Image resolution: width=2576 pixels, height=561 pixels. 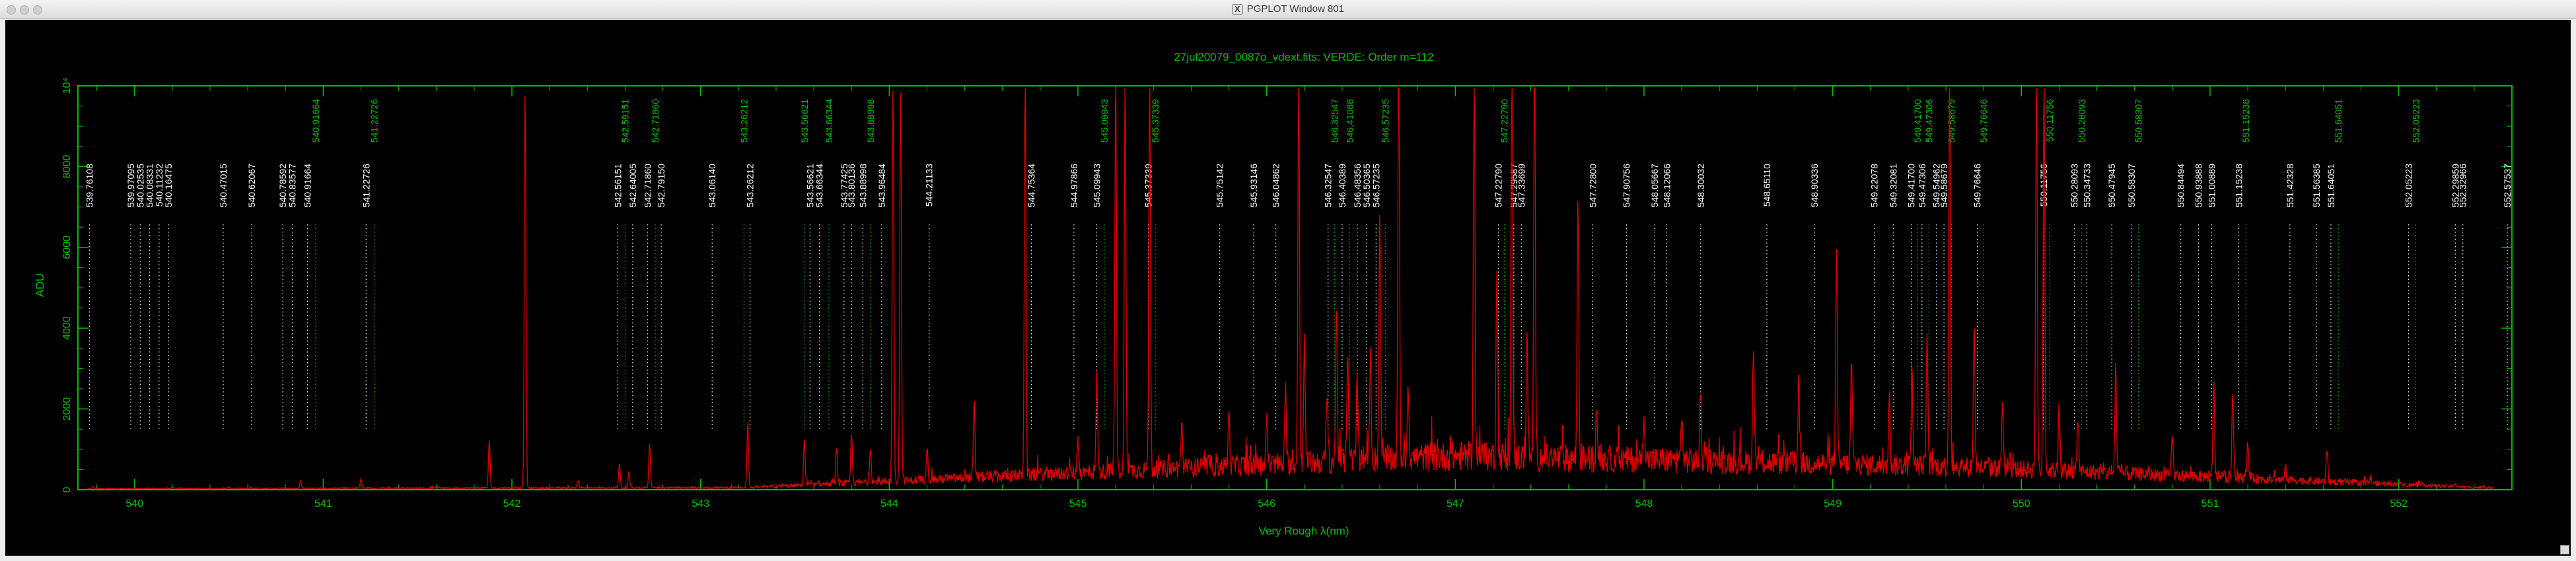 I want to click on line-label: 548.90336, so click(x=1815, y=185).